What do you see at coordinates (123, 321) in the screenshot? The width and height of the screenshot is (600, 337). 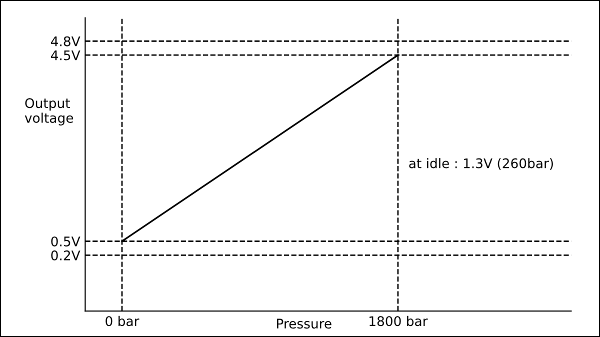 I see `x-tick-label: 0 bar` at bounding box center [123, 321].